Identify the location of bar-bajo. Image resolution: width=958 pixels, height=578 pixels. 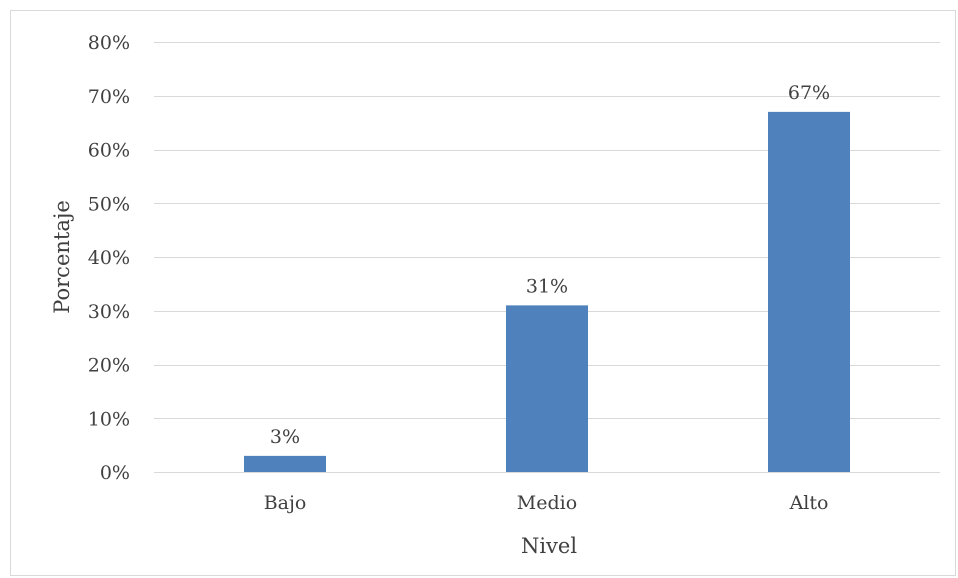
(285, 463).